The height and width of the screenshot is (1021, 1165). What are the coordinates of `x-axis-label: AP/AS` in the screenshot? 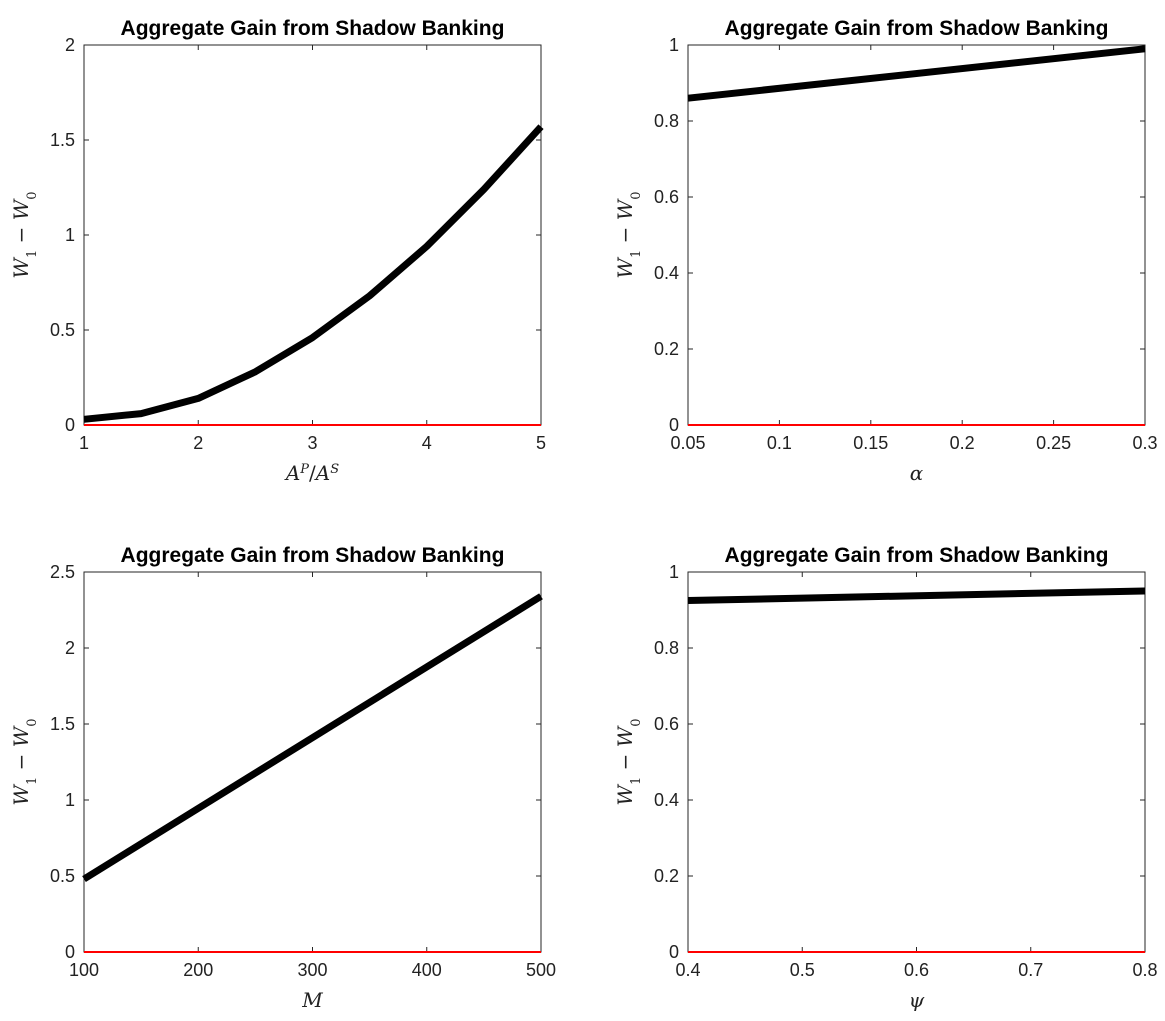 It's located at (311, 473).